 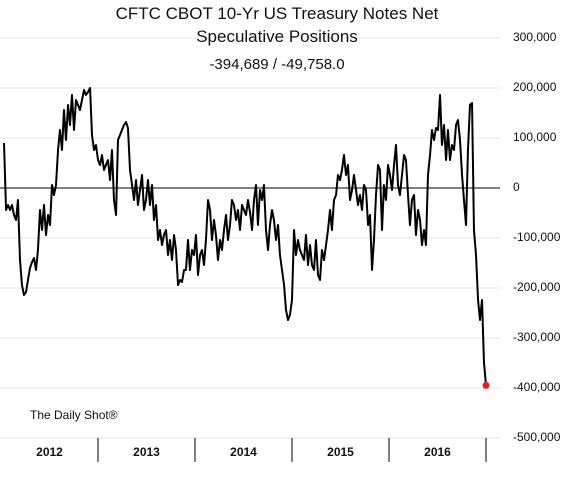 What do you see at coordinates (535, 137) in the screenshot?
I see `y-tick-label: 100,000` at bounding box center [535, 137].